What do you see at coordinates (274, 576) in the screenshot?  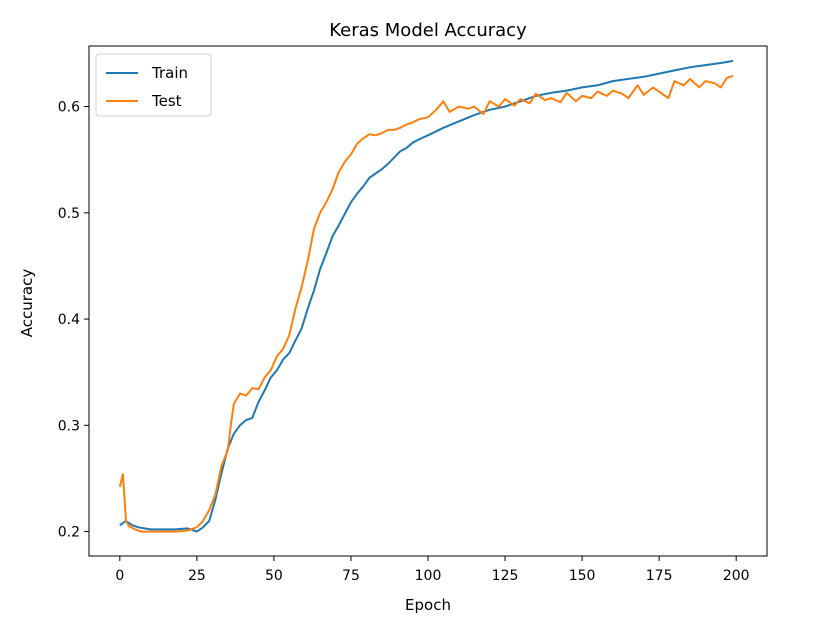 I see `x-tick-label: 50` at bounding box center [274, 576].